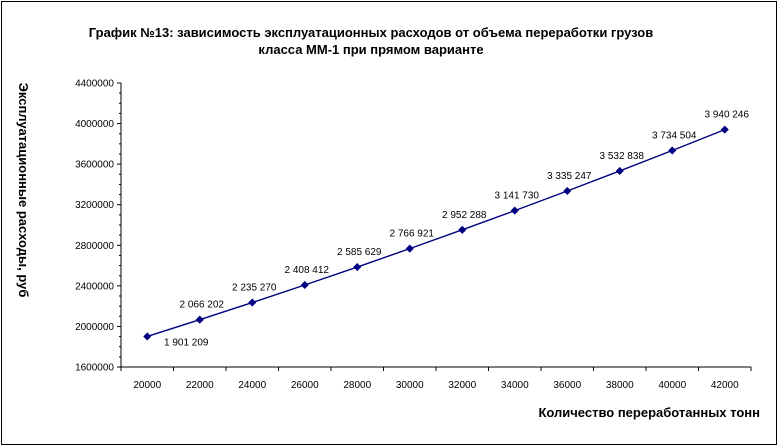 The height and width of the screenshot is (448, 780). Describe the element at coordinates (94, 286) in the screenshot. I see `y-tick-label: 2400000` at that location.